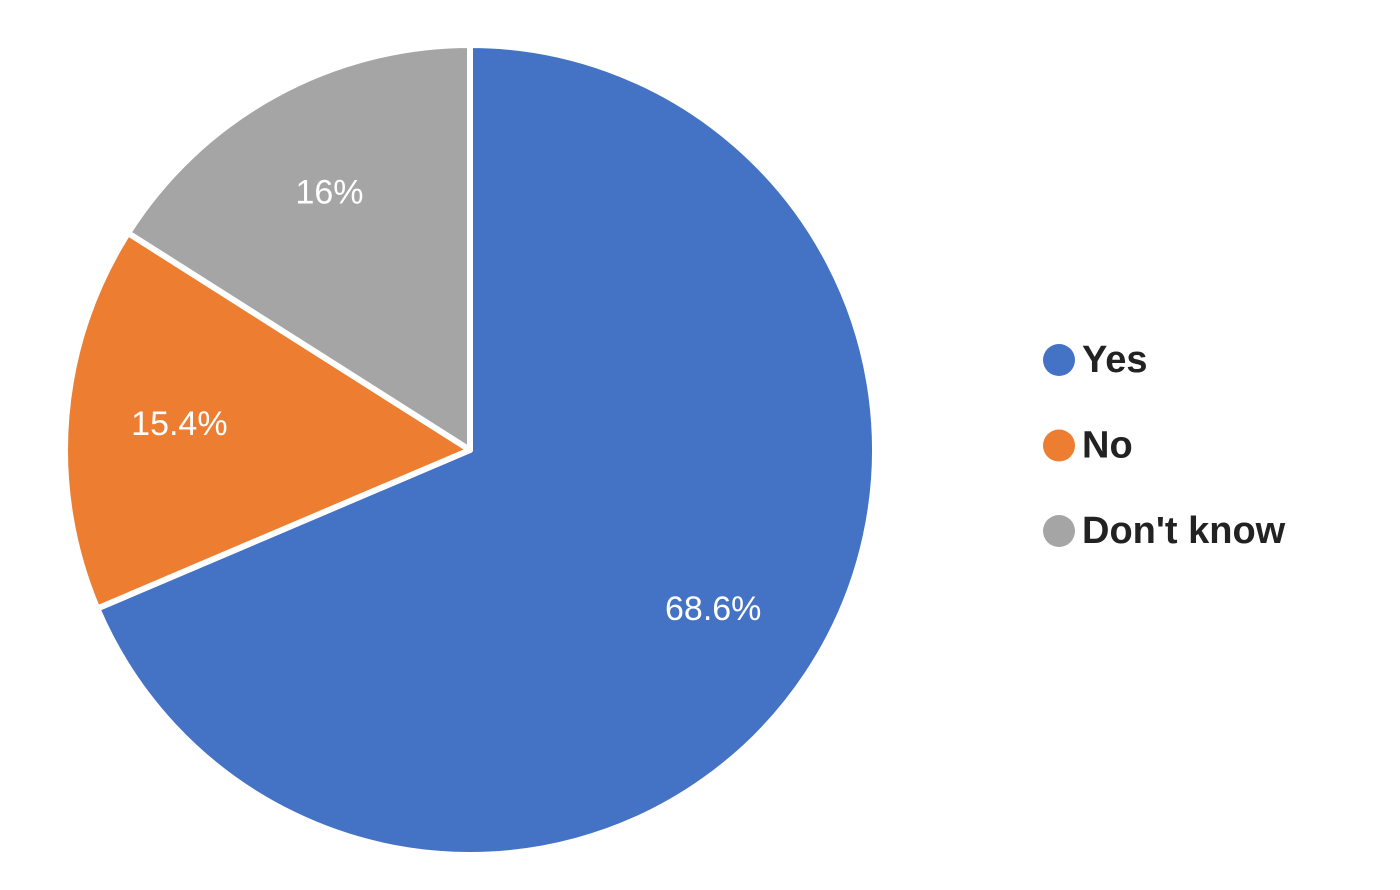 Image resolution: width=1400 pixels, height=890 pixels. I want to click on data-label: 16%, so click(329, 192).